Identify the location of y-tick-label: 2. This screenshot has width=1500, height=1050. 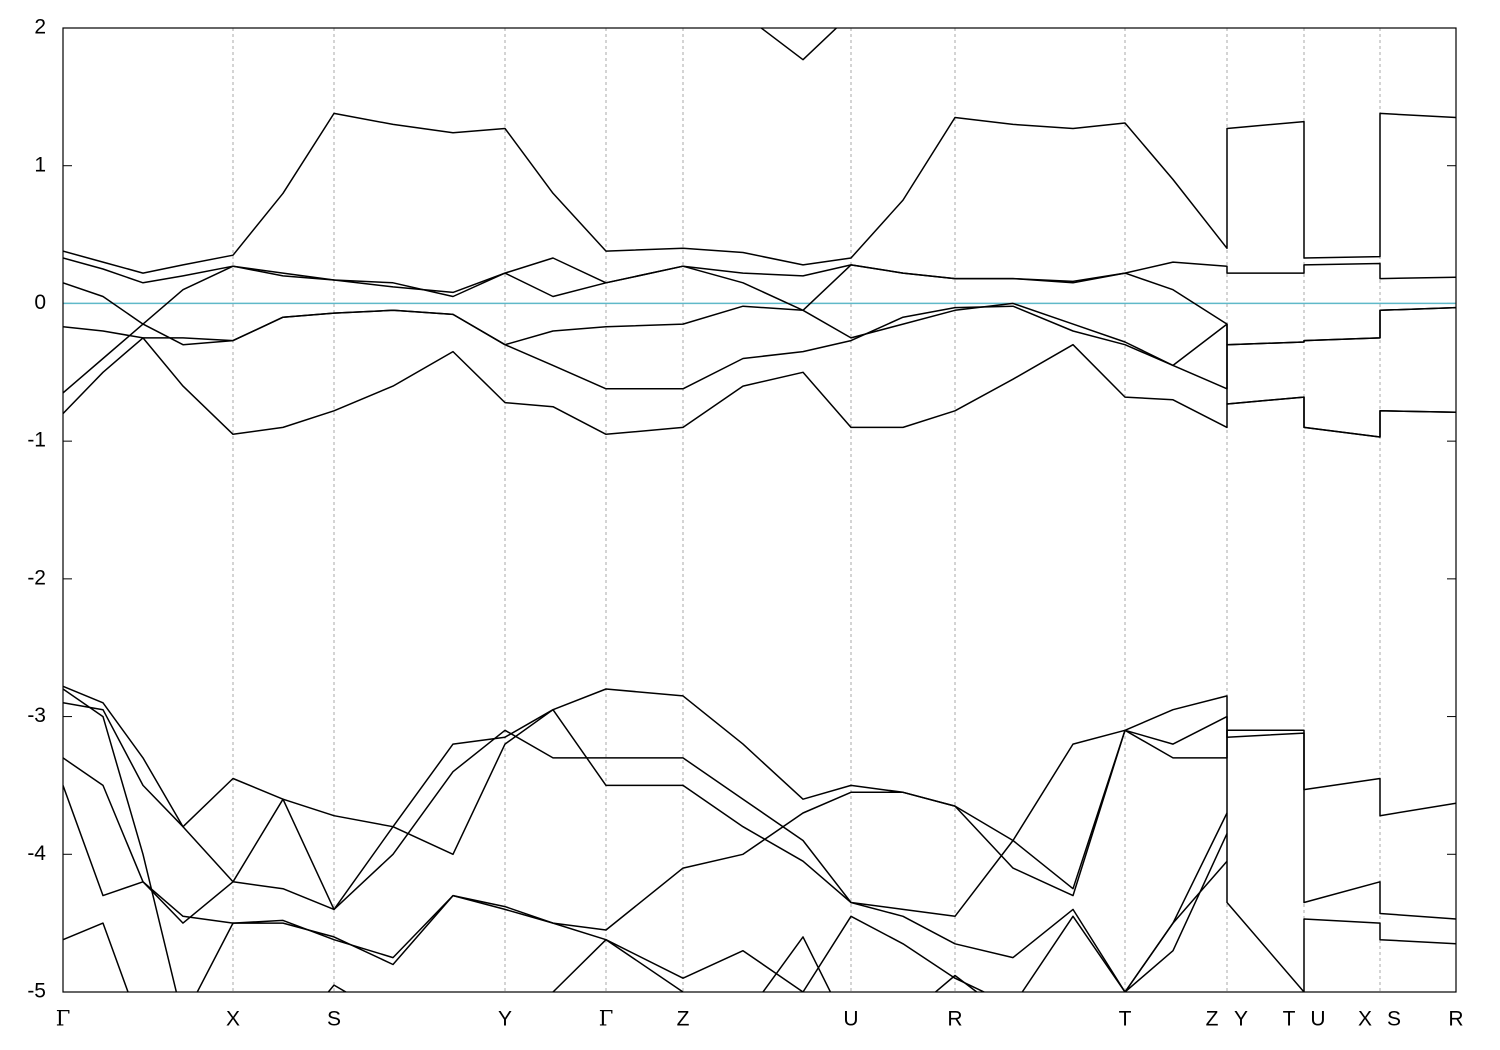
(40, 27).